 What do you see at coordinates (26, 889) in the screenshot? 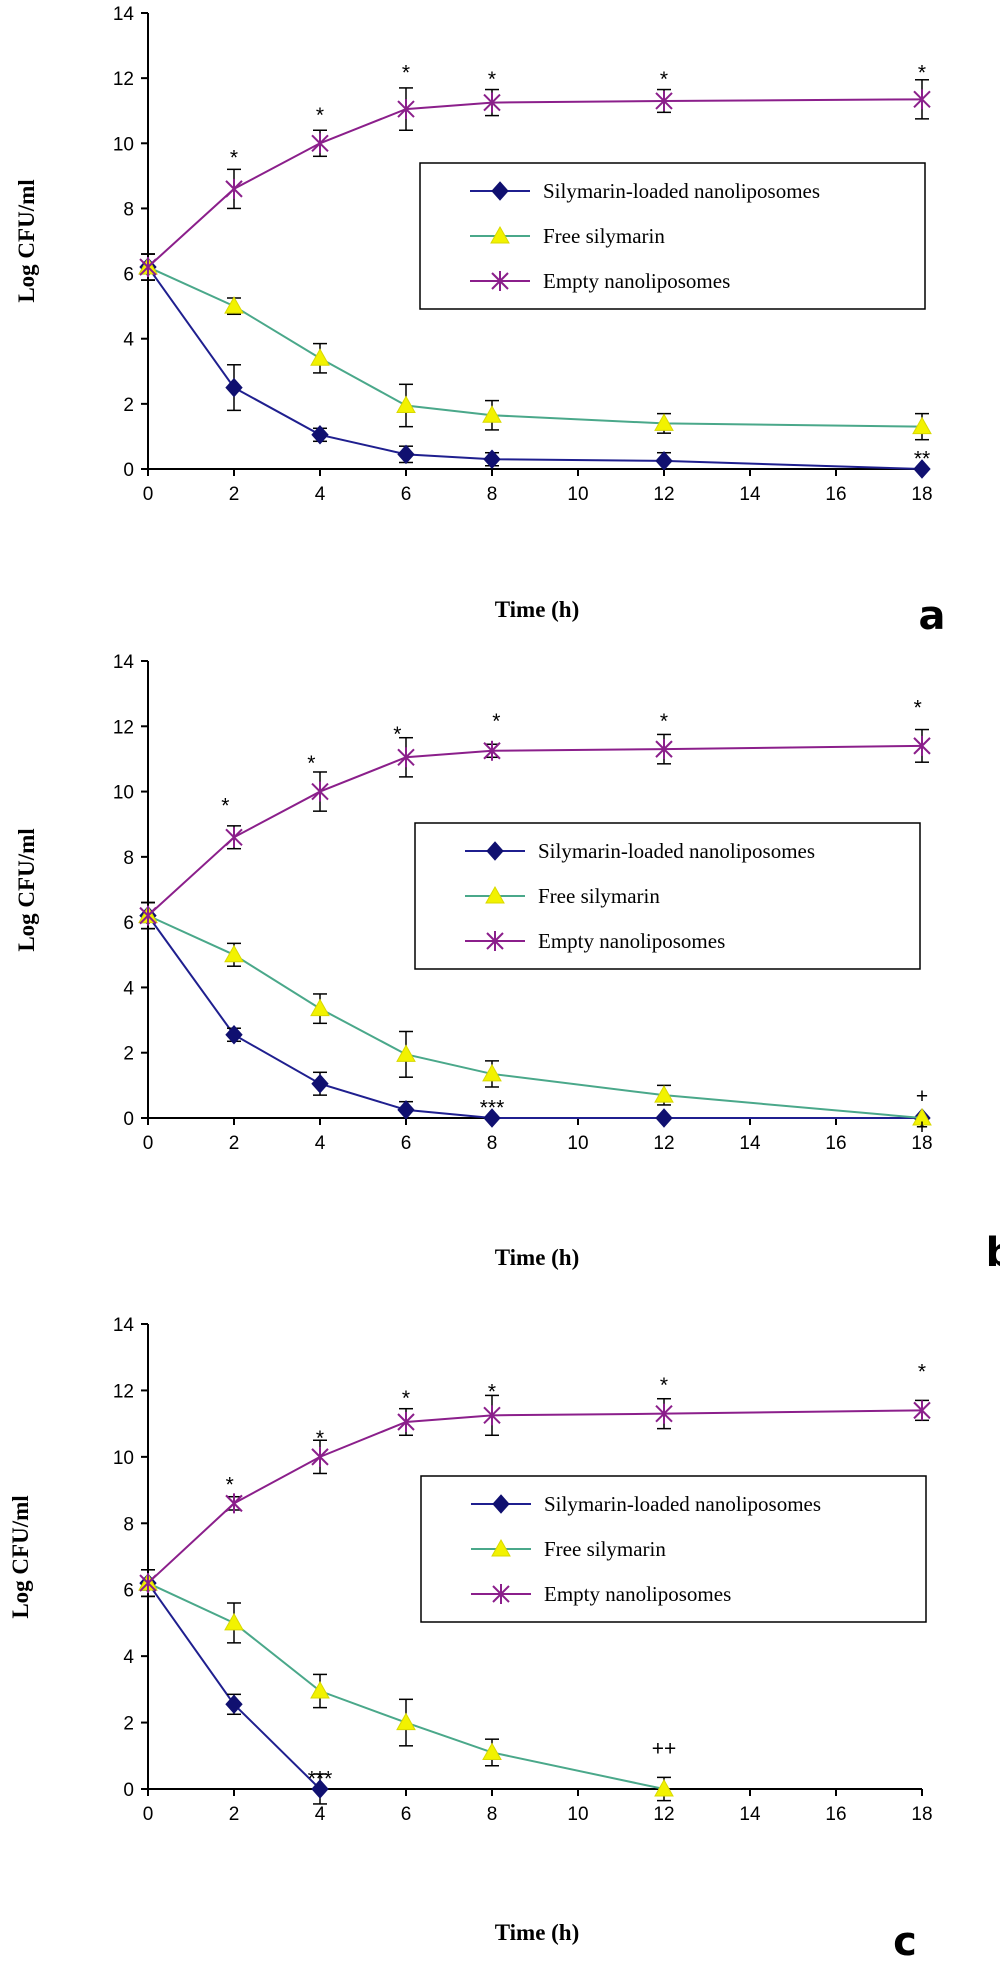
I see `y-axis-label: Log CFU/ml` at bounding box center [26, 889].